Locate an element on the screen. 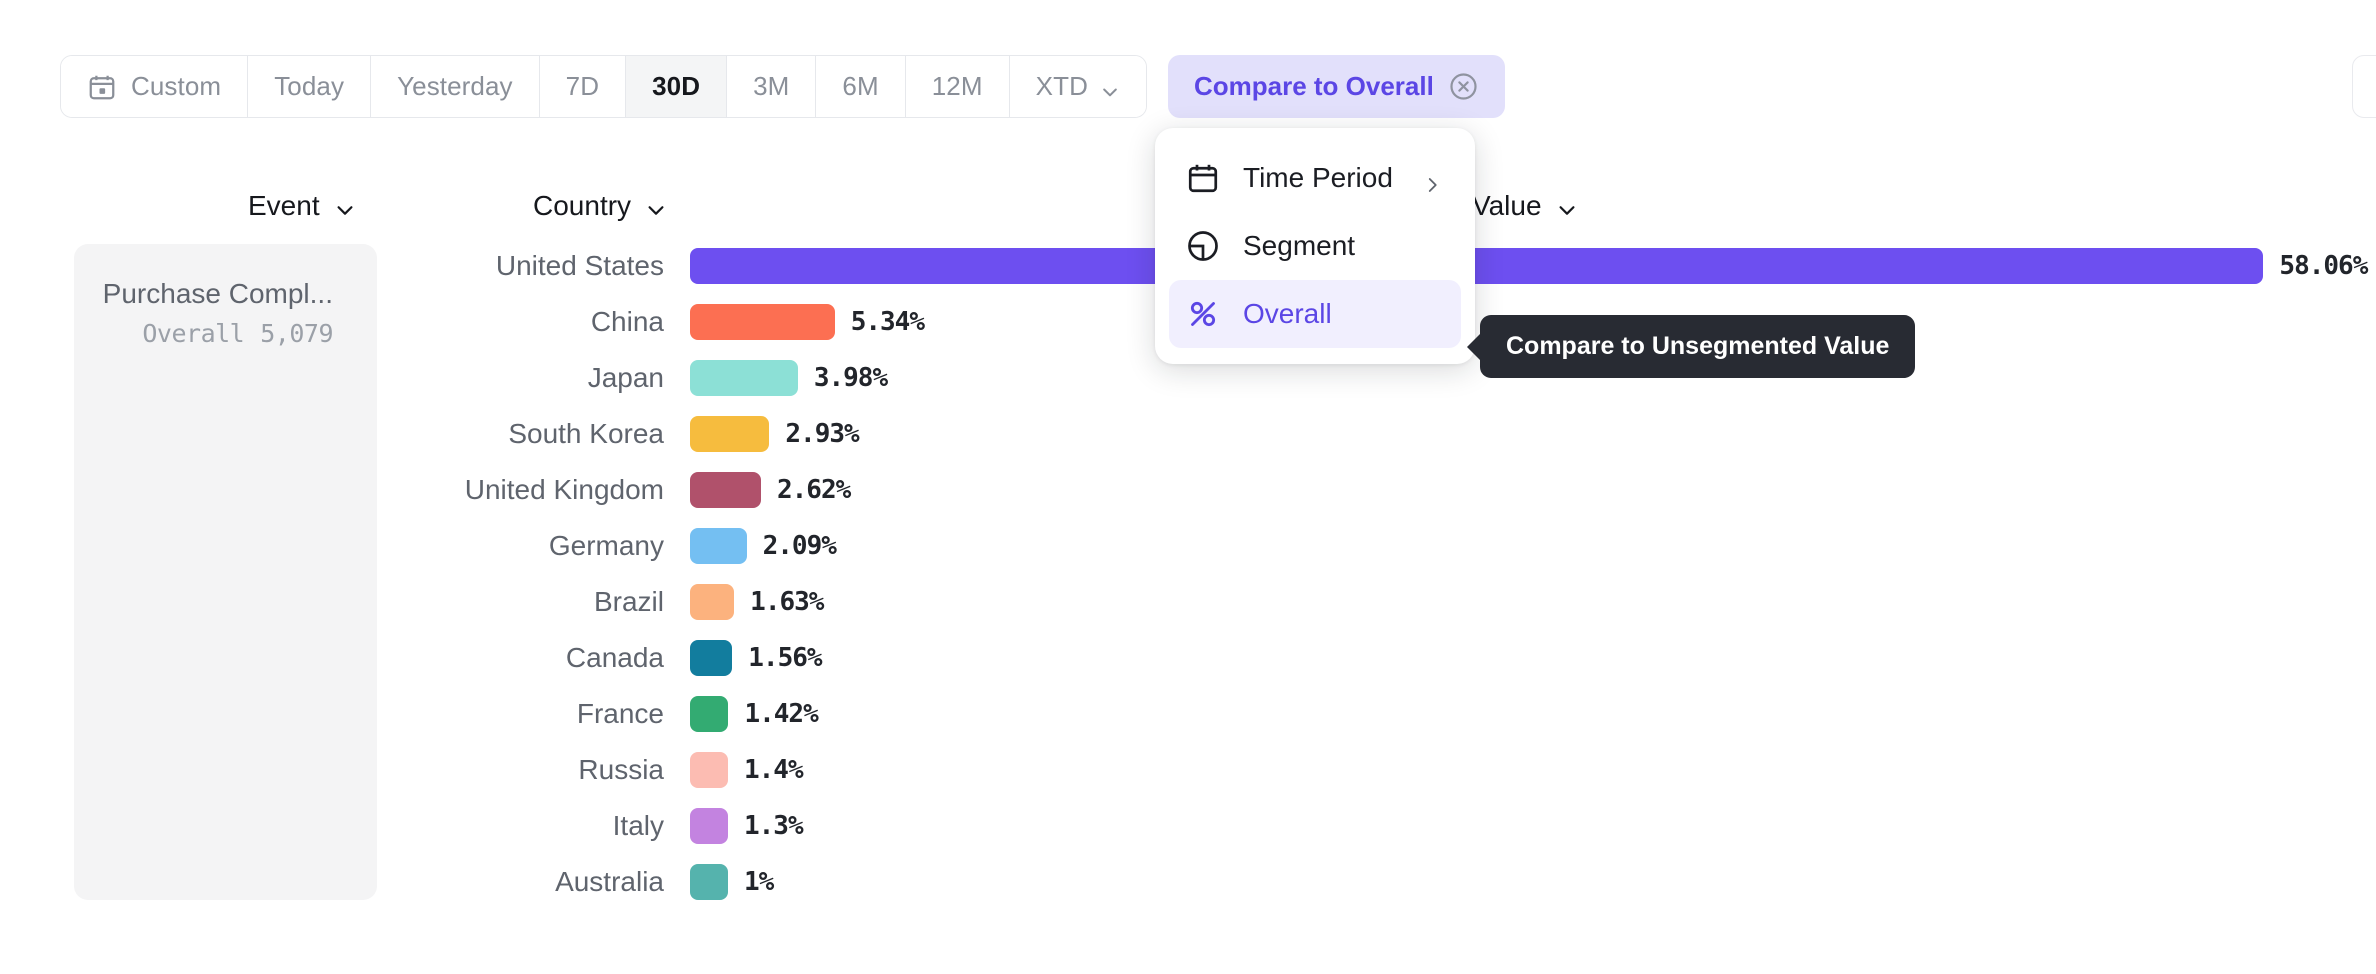 The image size is (2376, 974). pie-chart-icon is located at coordinates (1203, 246).